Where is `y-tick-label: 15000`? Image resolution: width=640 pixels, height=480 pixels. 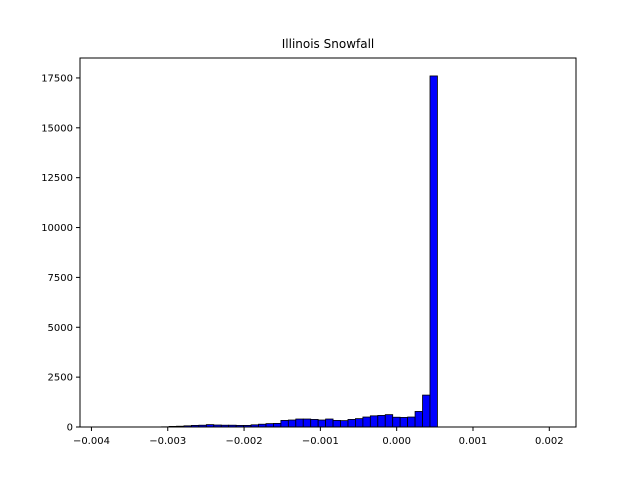 y-tick-label: 15000 is located at coordinates (57, 128).